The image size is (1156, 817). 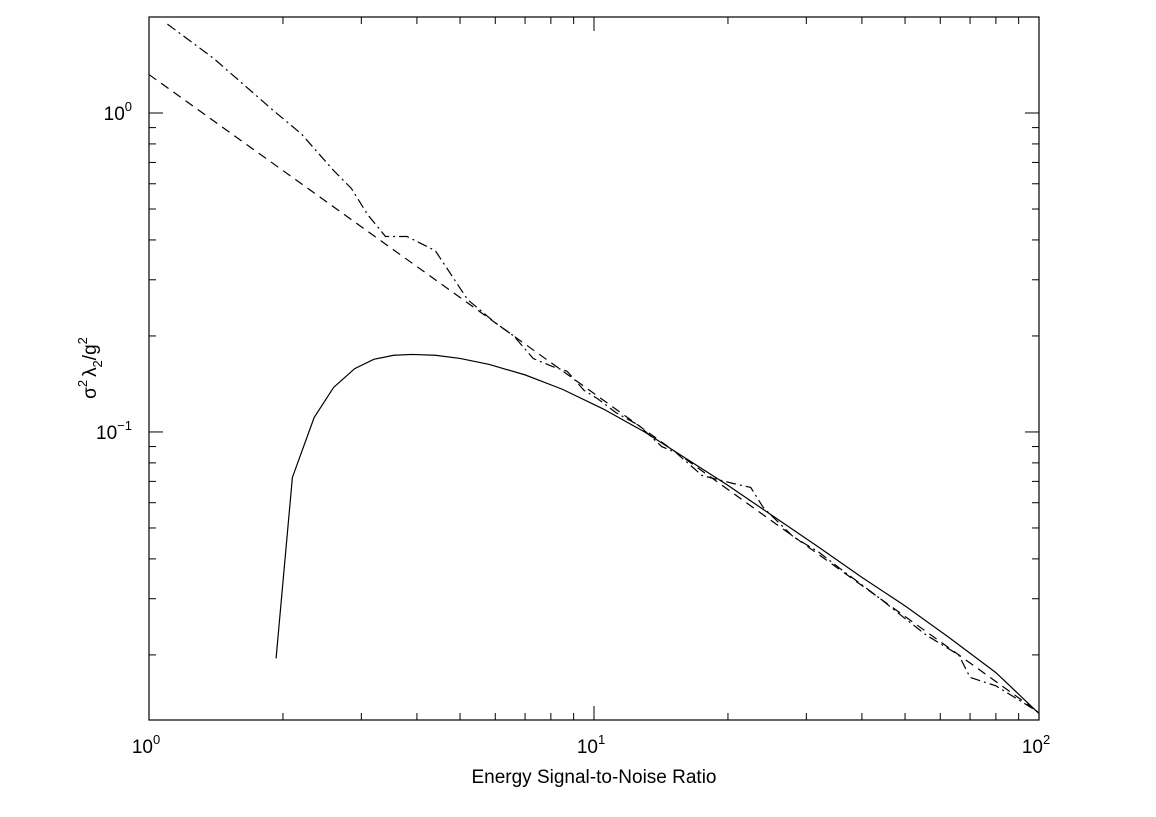 I want to click on x-tick-label: 10¹, so click(x=591, y=745).